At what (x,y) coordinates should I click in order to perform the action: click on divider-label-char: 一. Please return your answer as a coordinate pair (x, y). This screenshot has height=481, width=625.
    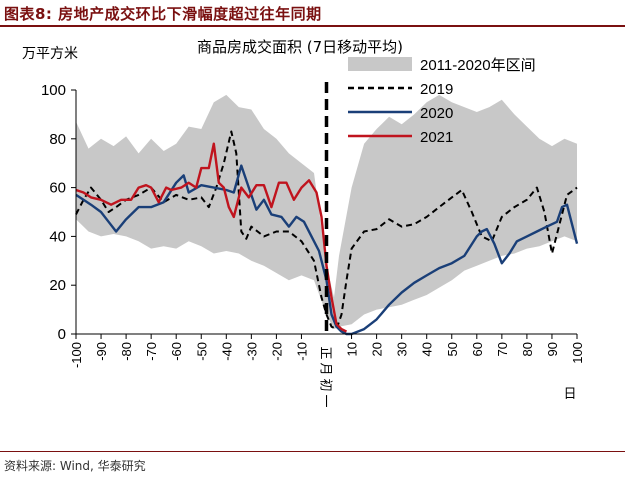
    Looking at the image, I should click on (325, 400).